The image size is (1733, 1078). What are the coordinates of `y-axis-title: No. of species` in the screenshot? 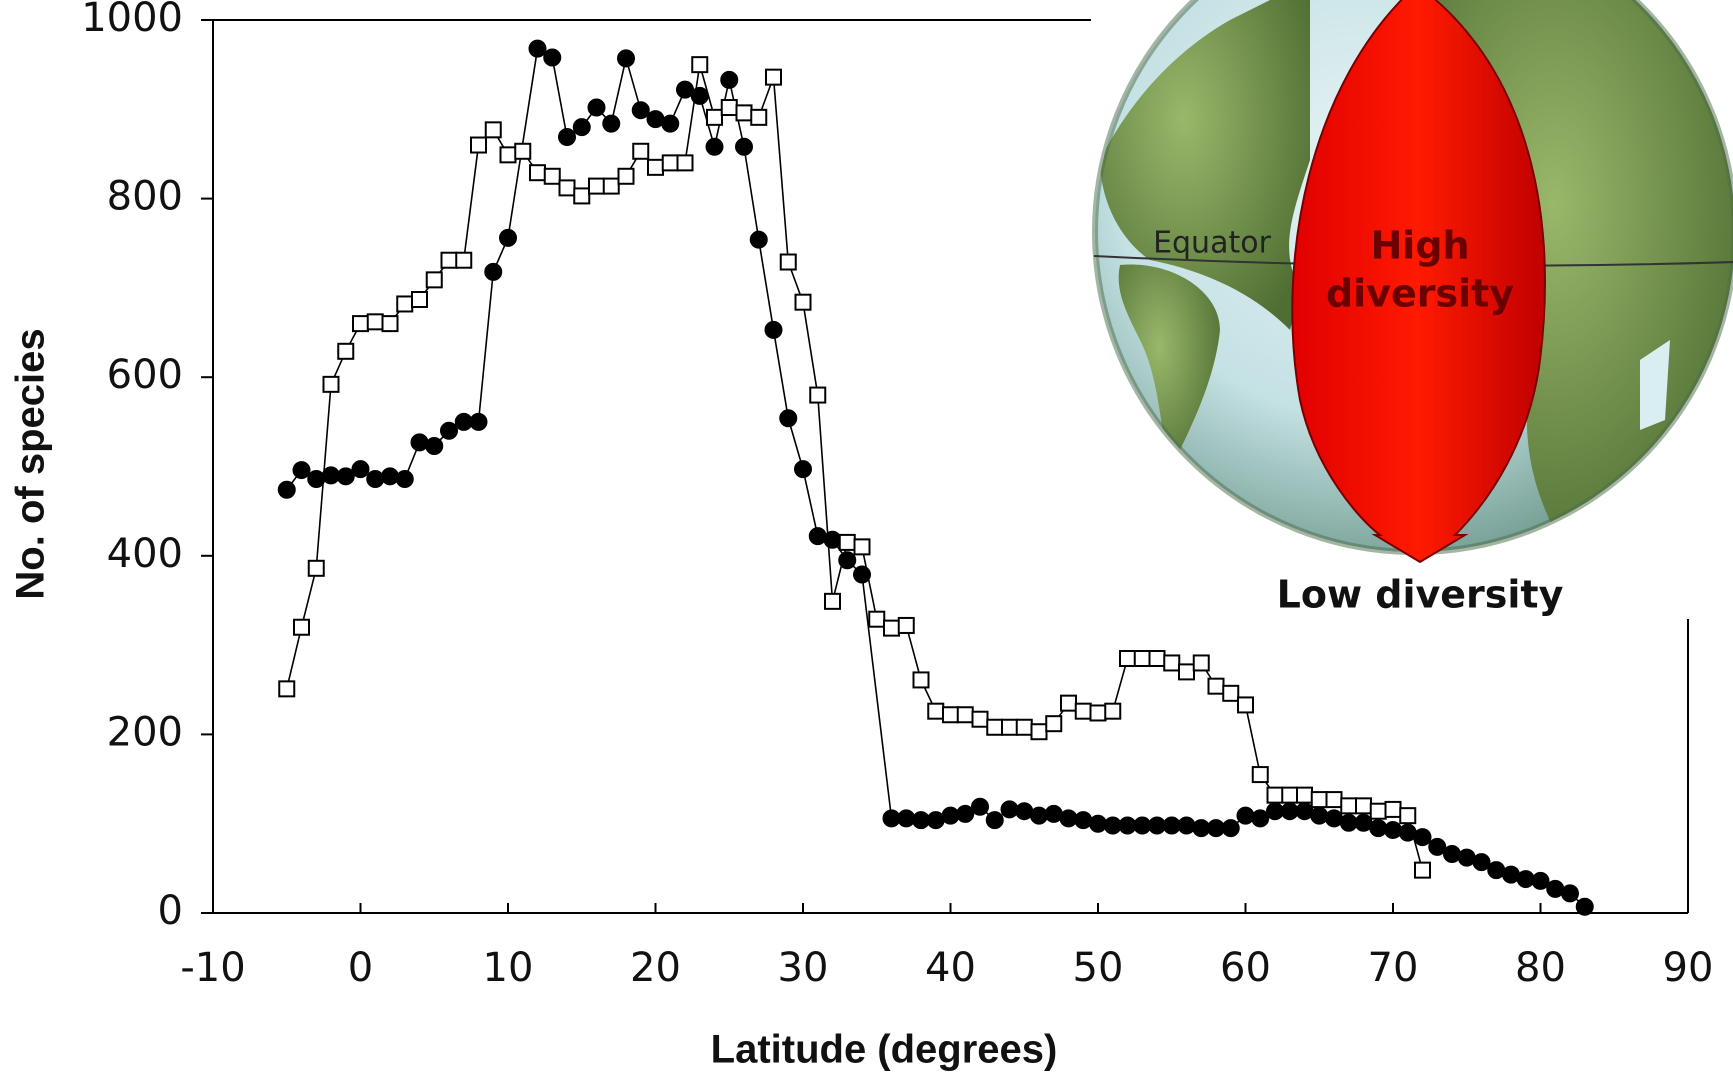 It's located at (31, 463).